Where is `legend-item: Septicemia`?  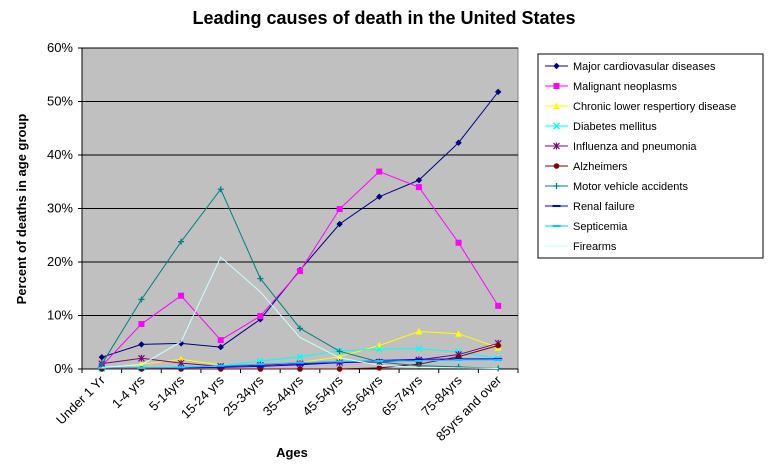
legend-item: Septicemia is located at coordinates (586, 227).